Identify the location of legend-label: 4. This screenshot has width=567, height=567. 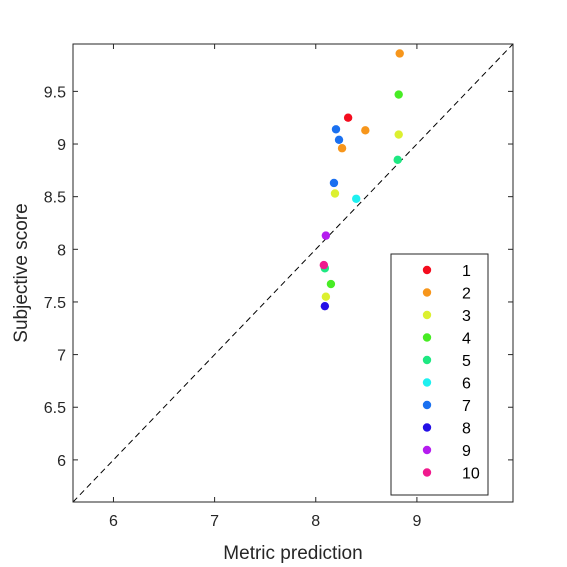
(466, 339).